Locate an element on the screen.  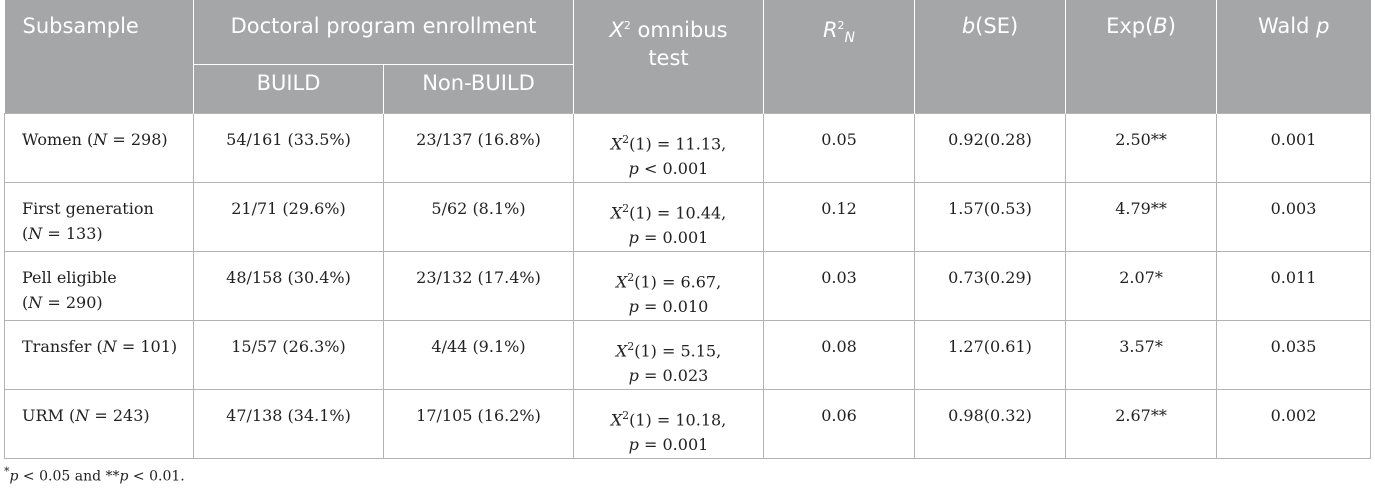
bse-cell: 0.98(0.32) is located at coordinates (990, 424).